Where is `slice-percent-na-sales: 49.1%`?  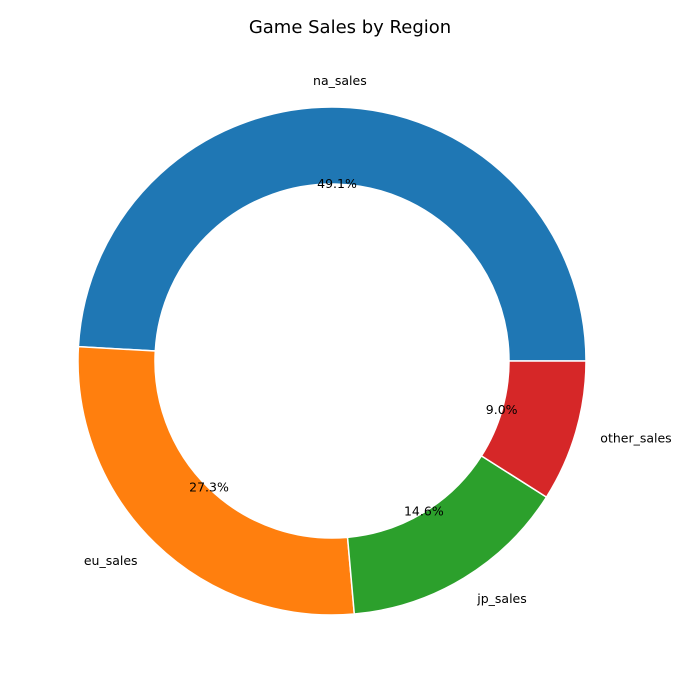 slice-percent-na-sales: 49.1% is located at coordinates (337, 183).